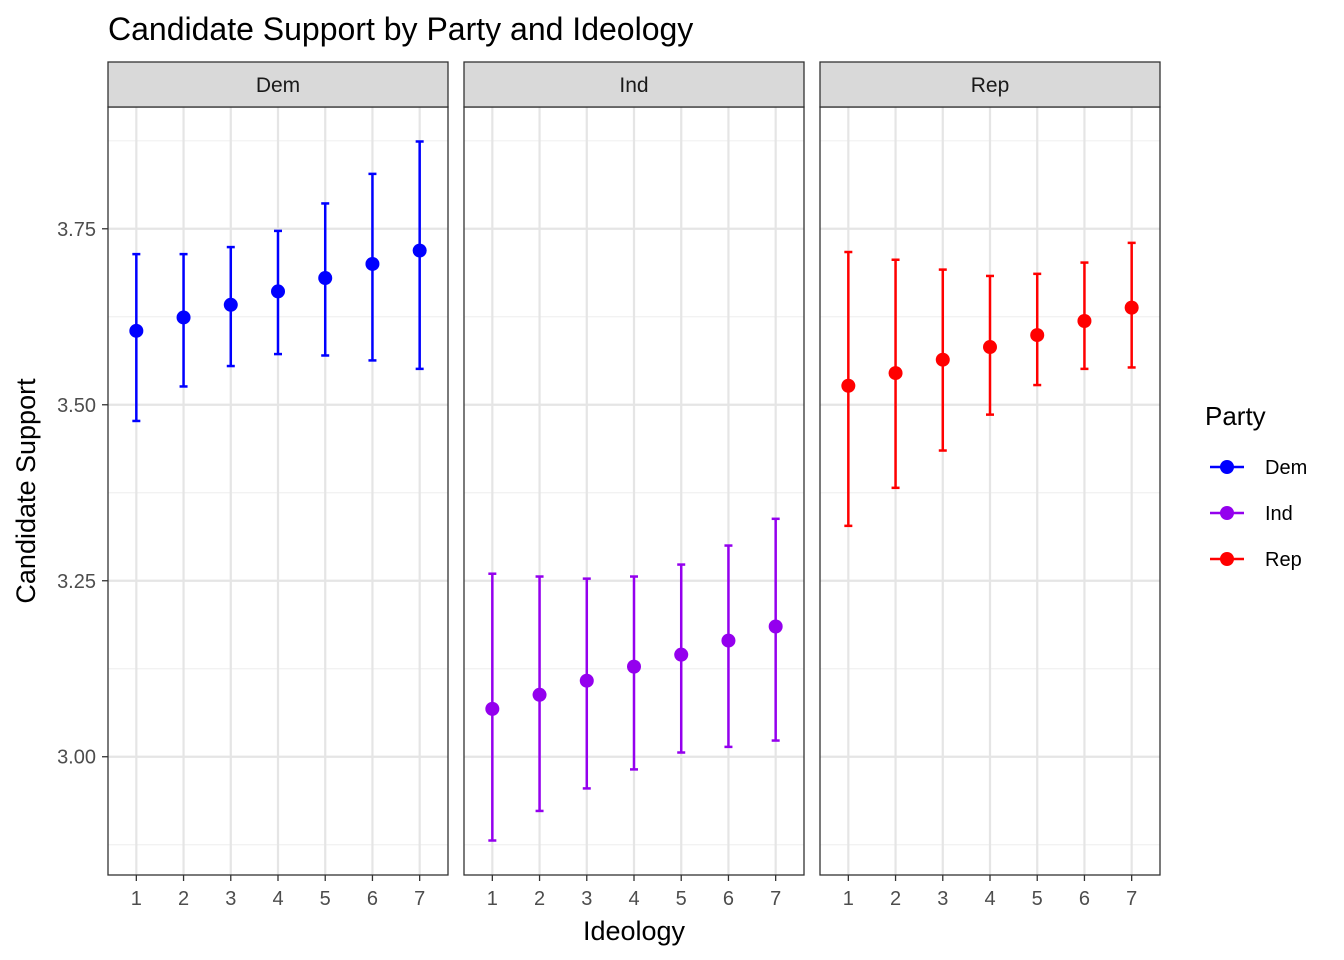 The height and width of the screenshot is (960, 1344). What do you see at coordinates (26, 491) in the screenshot?
I see `y-axis-label: Candidate Support` at bounding box center [26, 491].